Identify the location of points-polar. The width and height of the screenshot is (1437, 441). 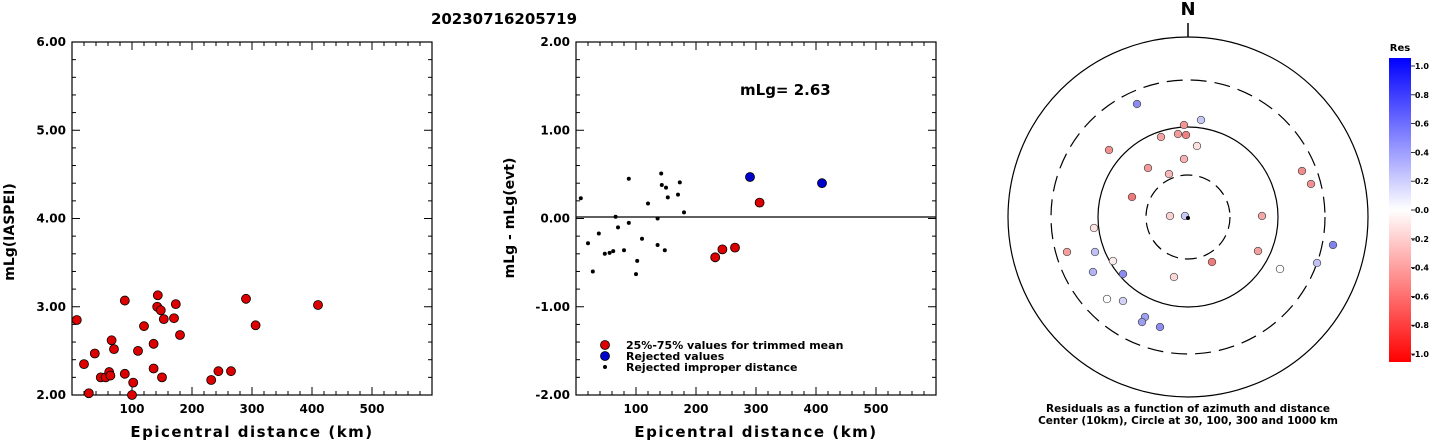
(1200, 215).